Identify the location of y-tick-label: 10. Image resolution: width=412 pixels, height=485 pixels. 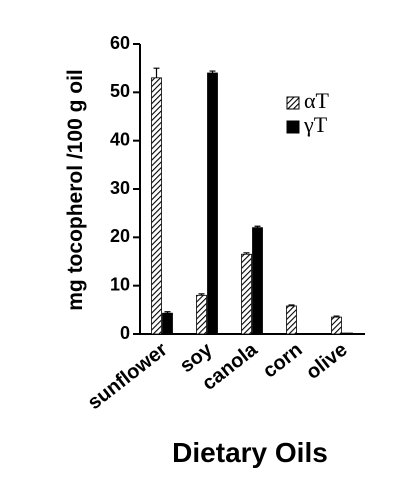
(120, 284).